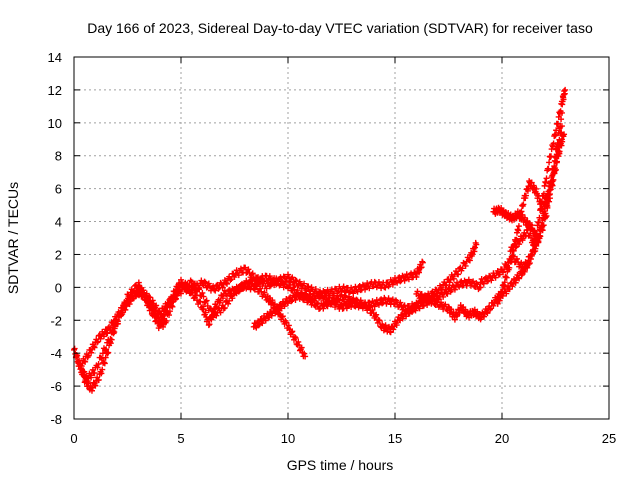 This screenshot has height=480, width=640. What do you see at coordinates (58, 189) in the screenshot?
I see `y-tick-label: 6` at bounding box center [58, 189].